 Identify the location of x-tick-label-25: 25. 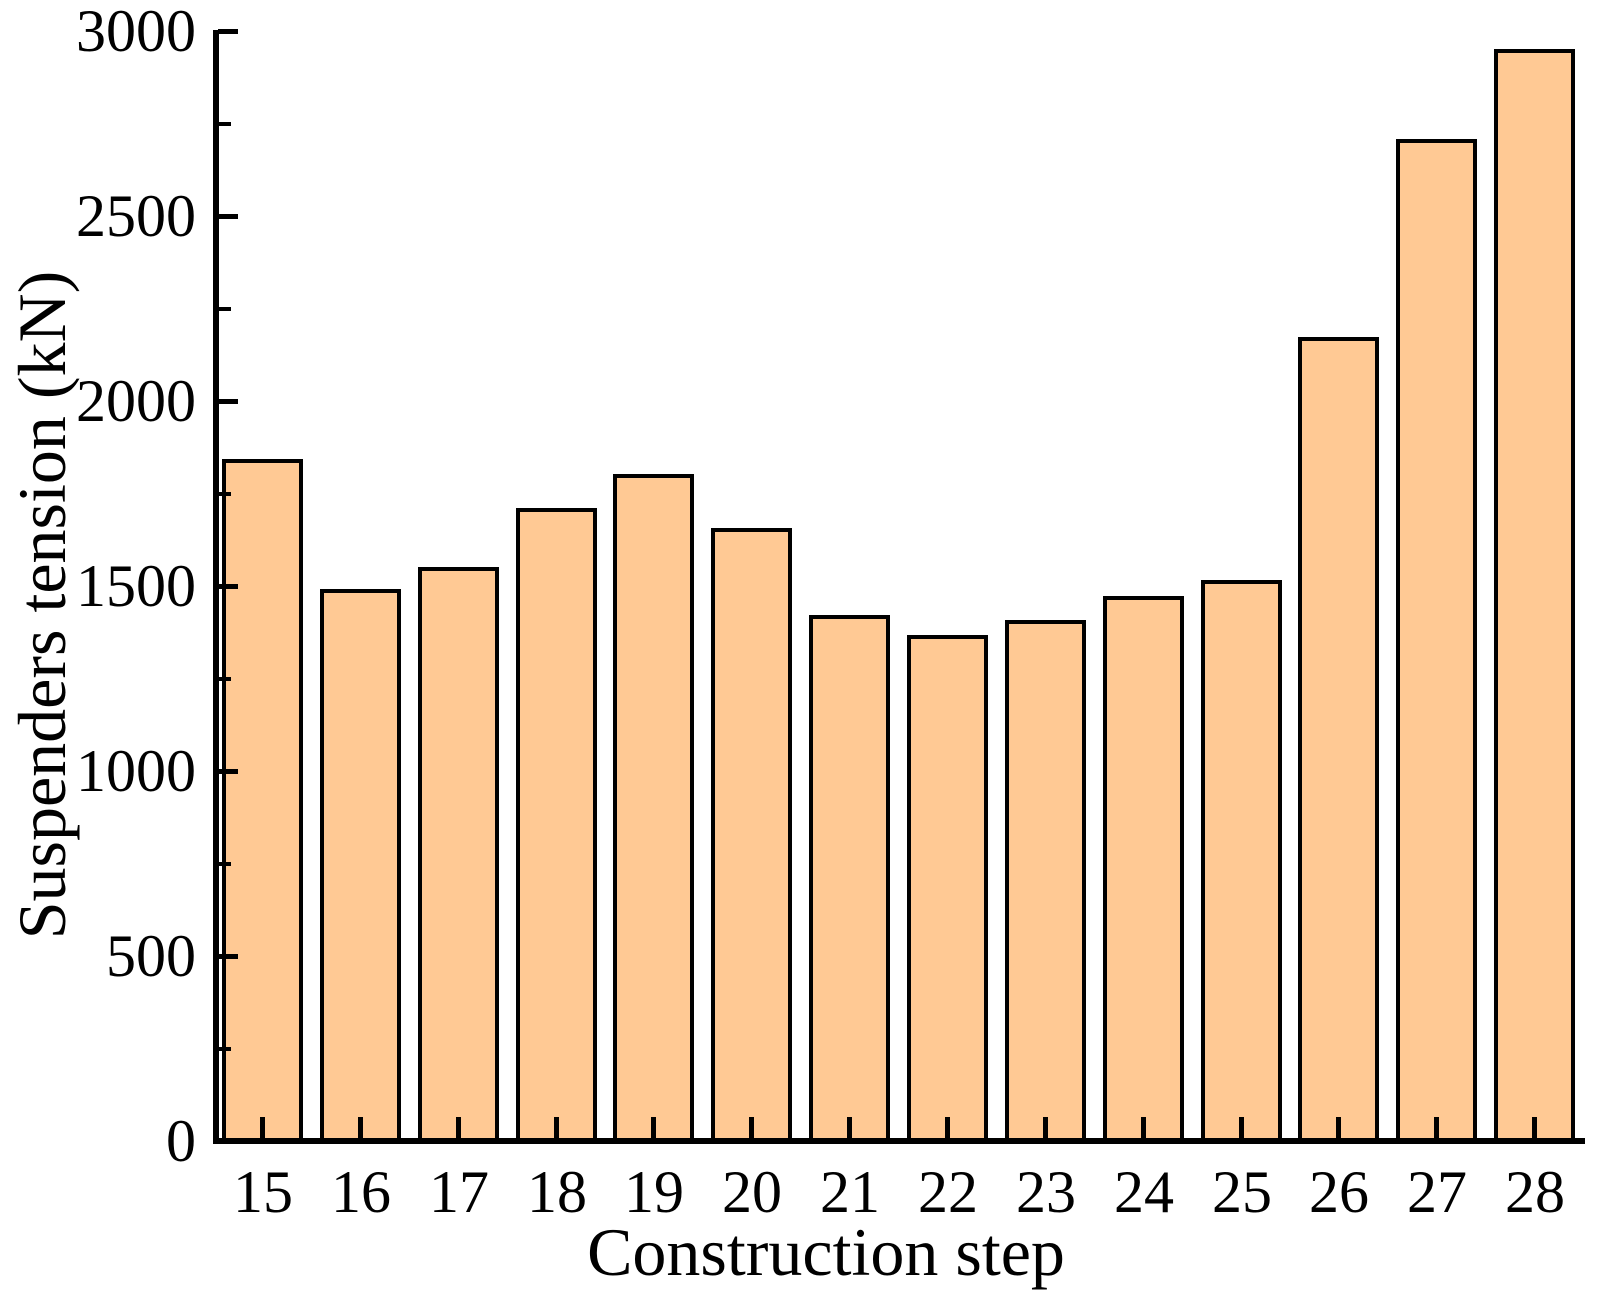
(1242, 1192).